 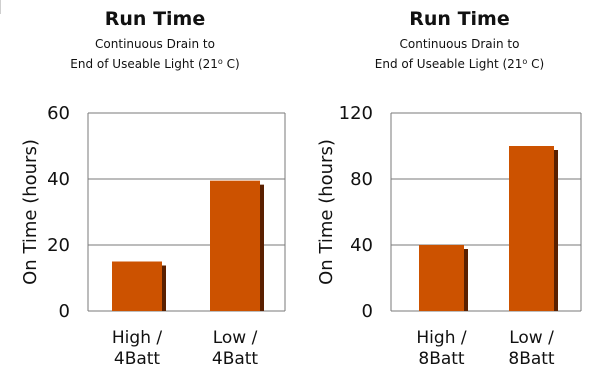 What do you see at coordinates (58, 113) in the screenshot?
I see `y-tick-label: 60` at bounding box center [58, 113].